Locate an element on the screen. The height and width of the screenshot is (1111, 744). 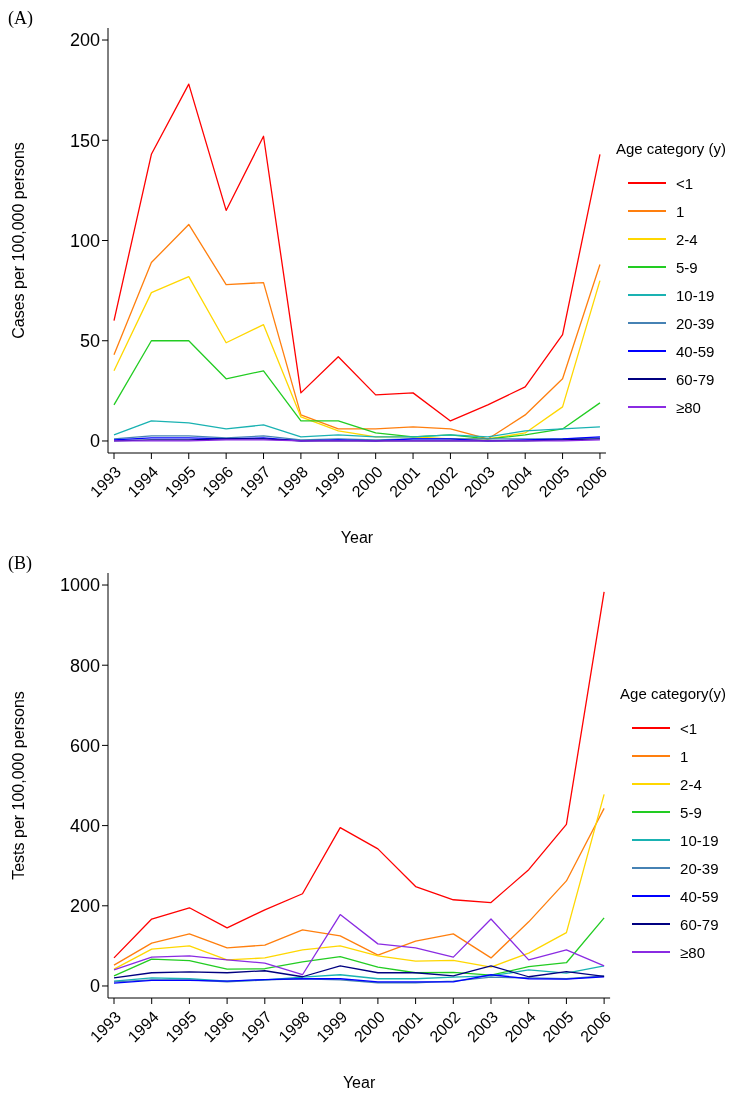
chart-title: (A) is located at coordinates (20, 18).